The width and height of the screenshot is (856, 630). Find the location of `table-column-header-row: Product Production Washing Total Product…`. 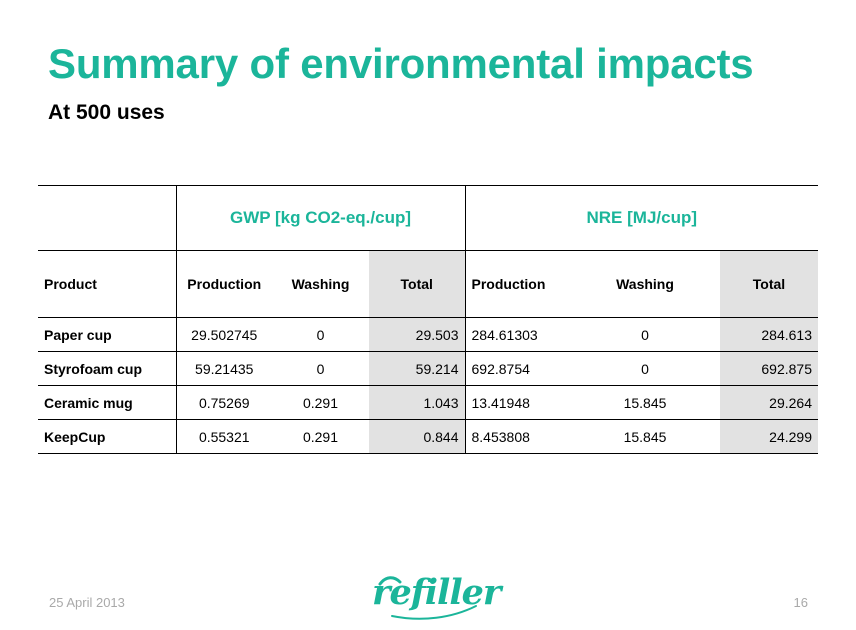

table-column-header-row: Product Production Washing Total Product… is located at coordinates (428, 284).